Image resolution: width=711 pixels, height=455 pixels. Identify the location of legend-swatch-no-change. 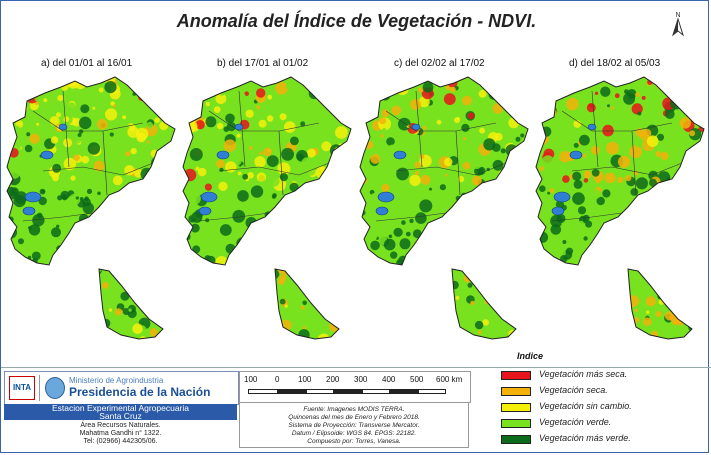
(516, 407).